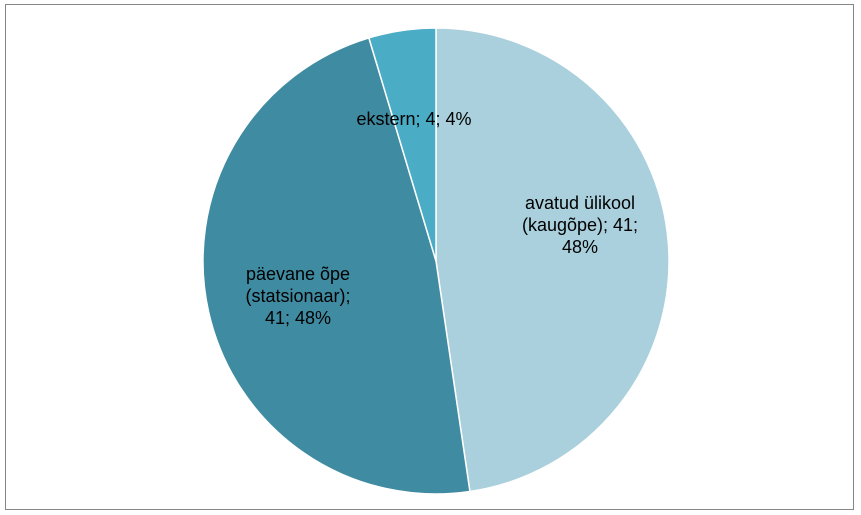 This screenshot has height=515, width=861. I want to click on slice-label-line: (kaugõpe); 41;, so click(580, 225).